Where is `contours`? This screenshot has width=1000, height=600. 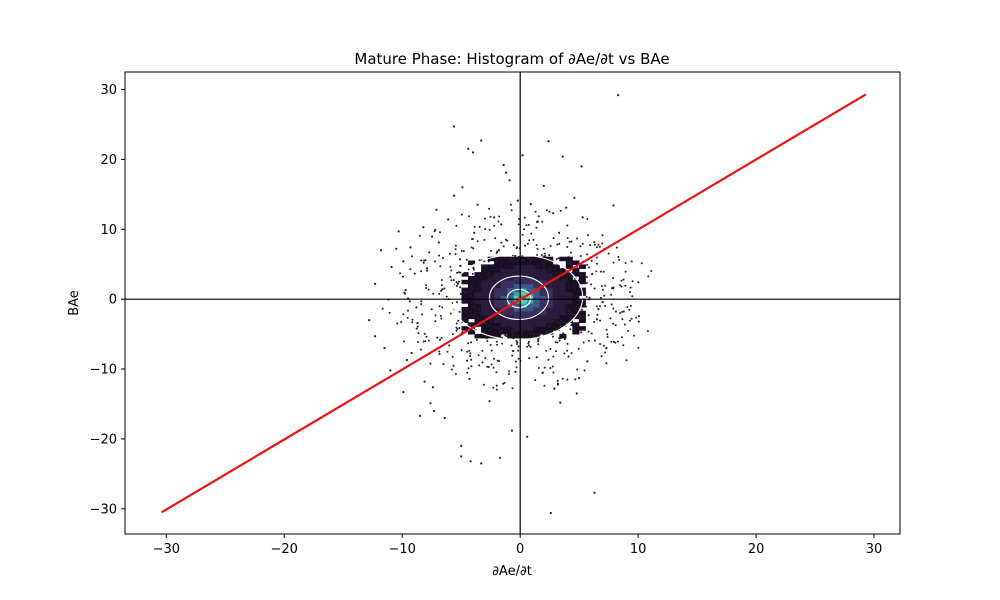
contours is located at coordinates (516, 297).